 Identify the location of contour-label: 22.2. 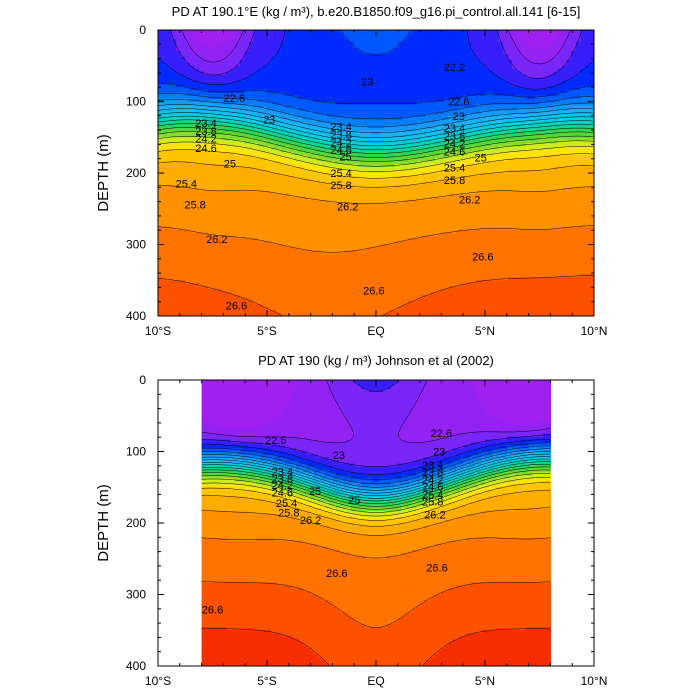
(454, 68).